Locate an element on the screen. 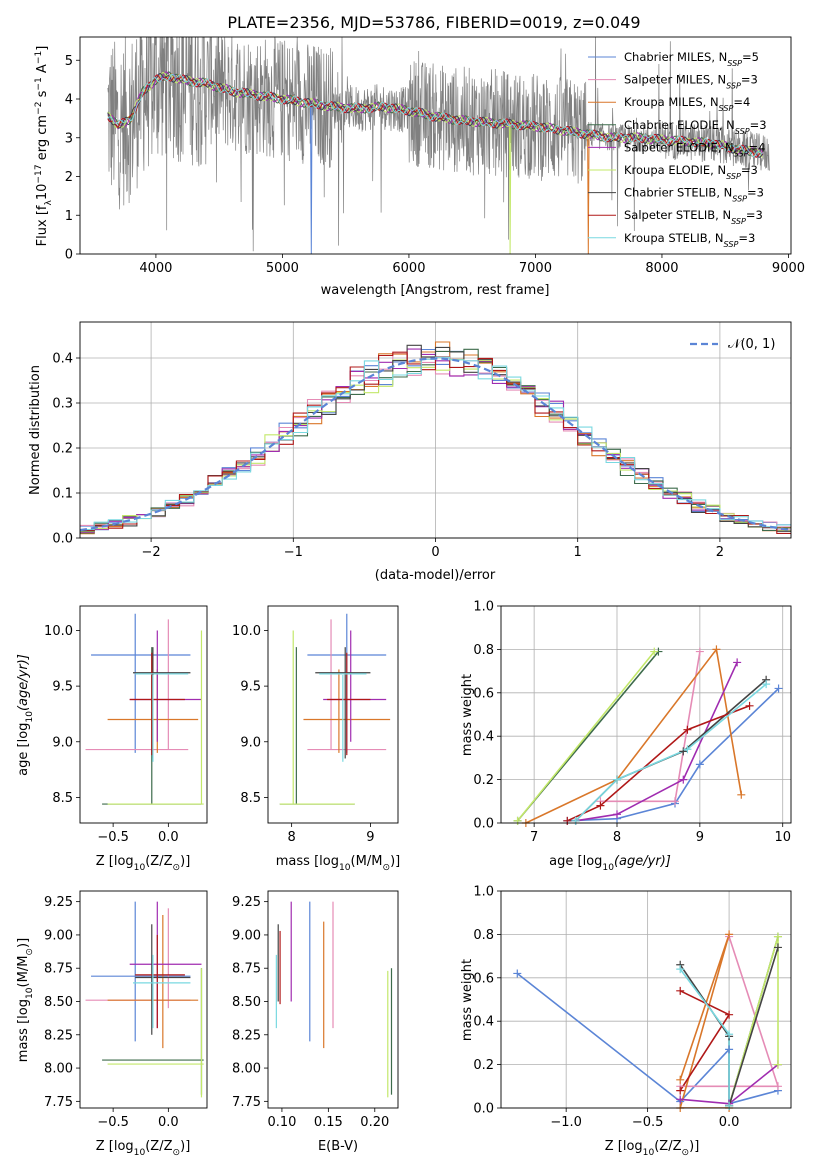 This screenshot has width=819, height=1170. series-line-kroupa-elodie is located at coordinates (585, 736).